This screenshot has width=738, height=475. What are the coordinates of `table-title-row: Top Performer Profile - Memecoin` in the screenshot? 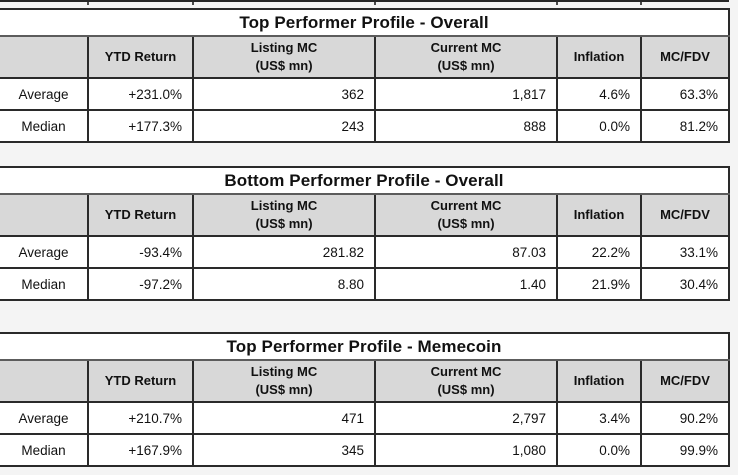 It's located at (365, 346).